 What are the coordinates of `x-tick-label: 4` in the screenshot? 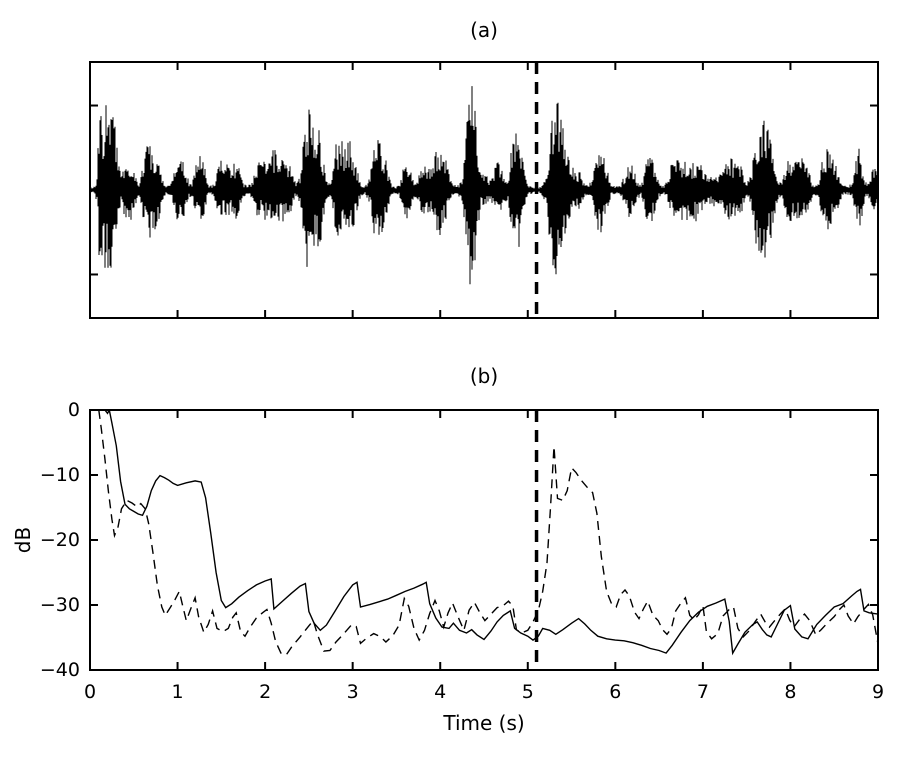 It's located at (440, 692).